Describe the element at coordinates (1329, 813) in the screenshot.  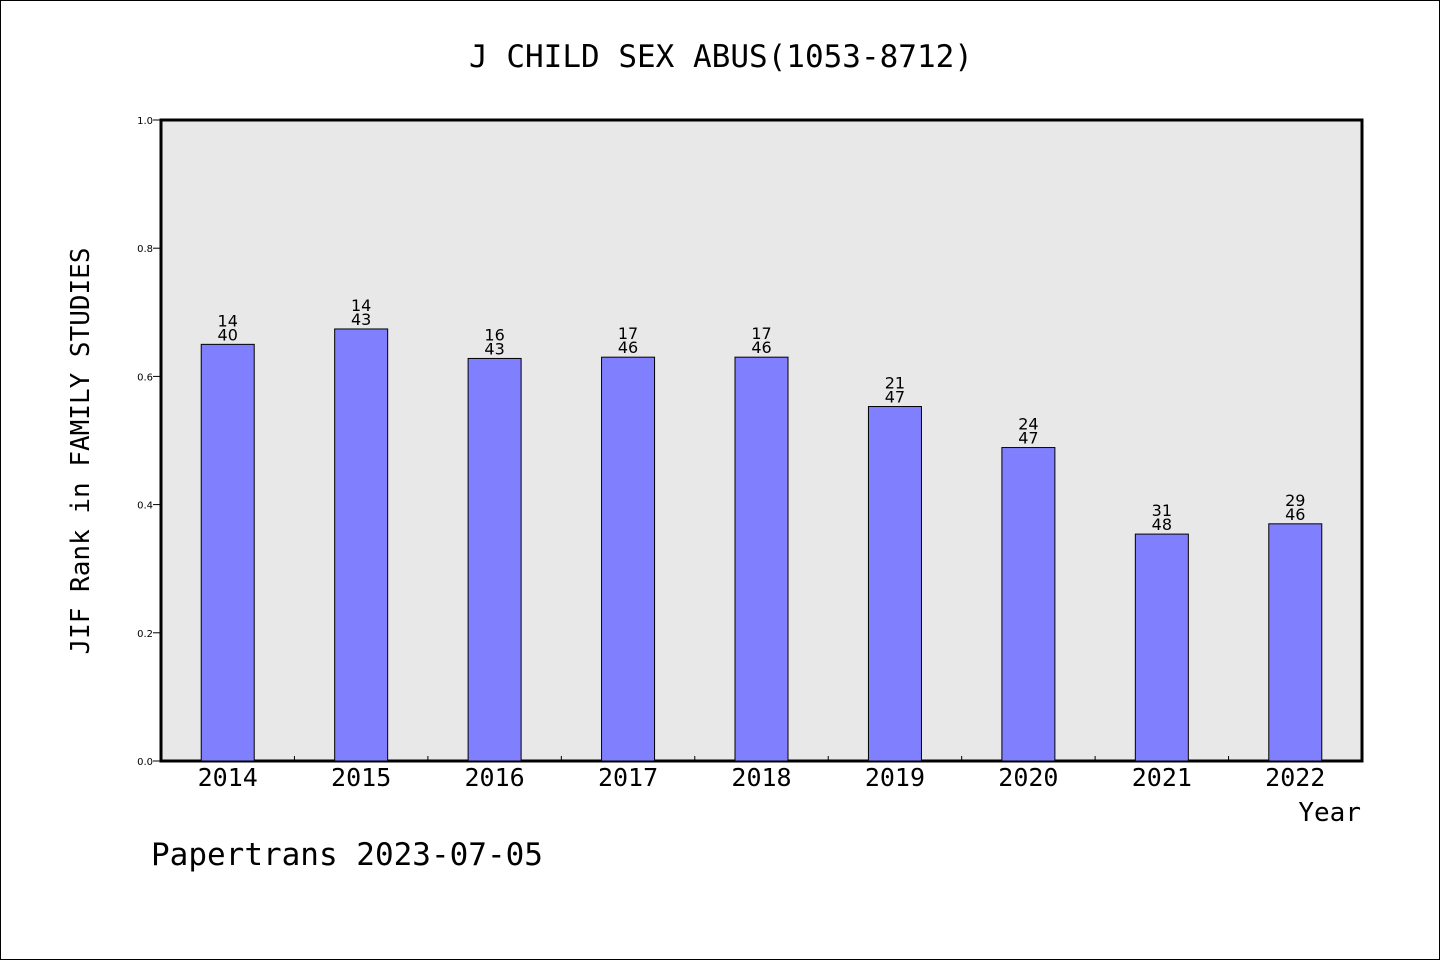
I see `x-axis-label: Year` at that location.